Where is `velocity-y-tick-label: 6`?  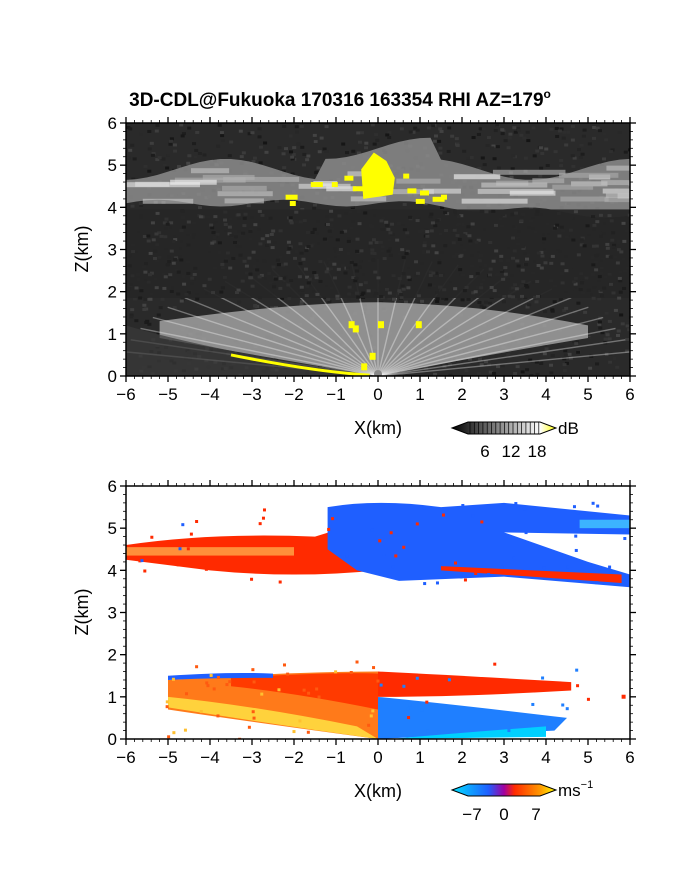 velocity-y-tick-label: 6 is located at coordinates (112, 486).